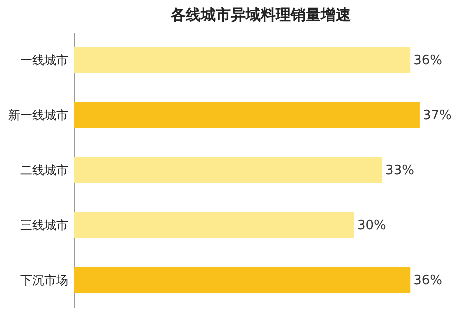 The width and height of the screenshot is (460, 320). What do you see at coordinates (44, 225) in the screenshot?
I see `y-tick-label: 三线城市` at bounding box center [44, 225].